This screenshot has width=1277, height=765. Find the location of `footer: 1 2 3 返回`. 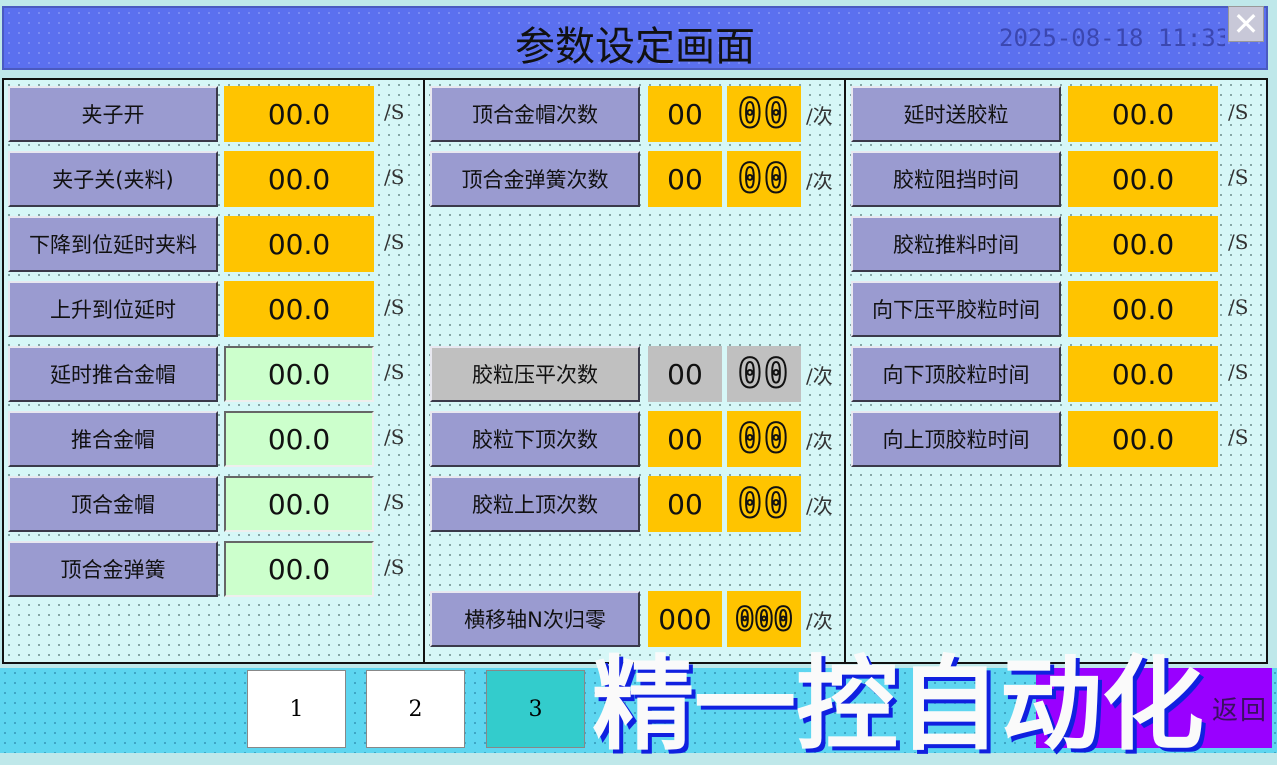

footer: 1 2 3 返回 is located at coordinates (638, 710).